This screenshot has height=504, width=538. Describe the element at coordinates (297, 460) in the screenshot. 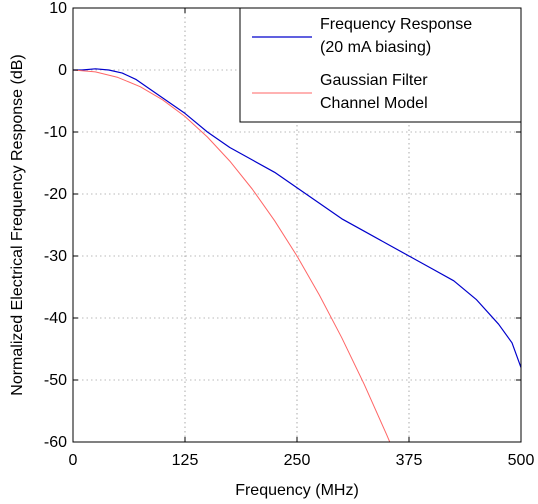

I see `x-tick-label: 250` at that location.